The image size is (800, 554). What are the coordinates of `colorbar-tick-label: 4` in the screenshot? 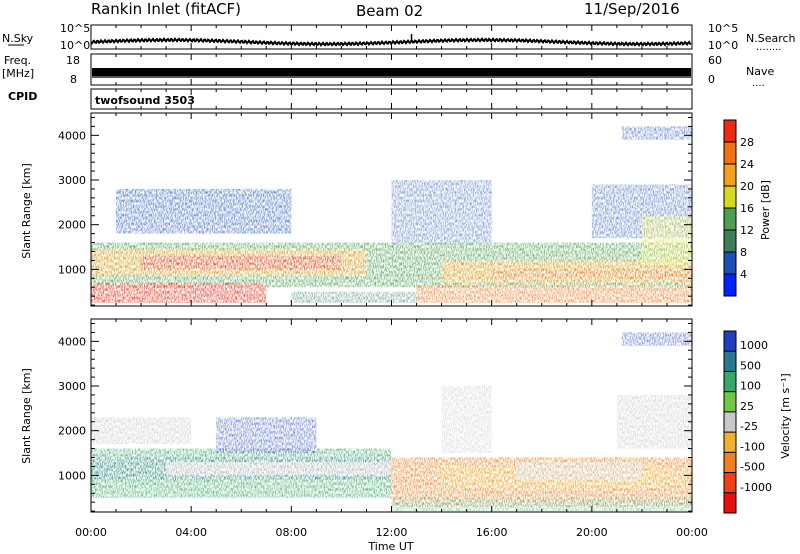 It's located at (743, 274).